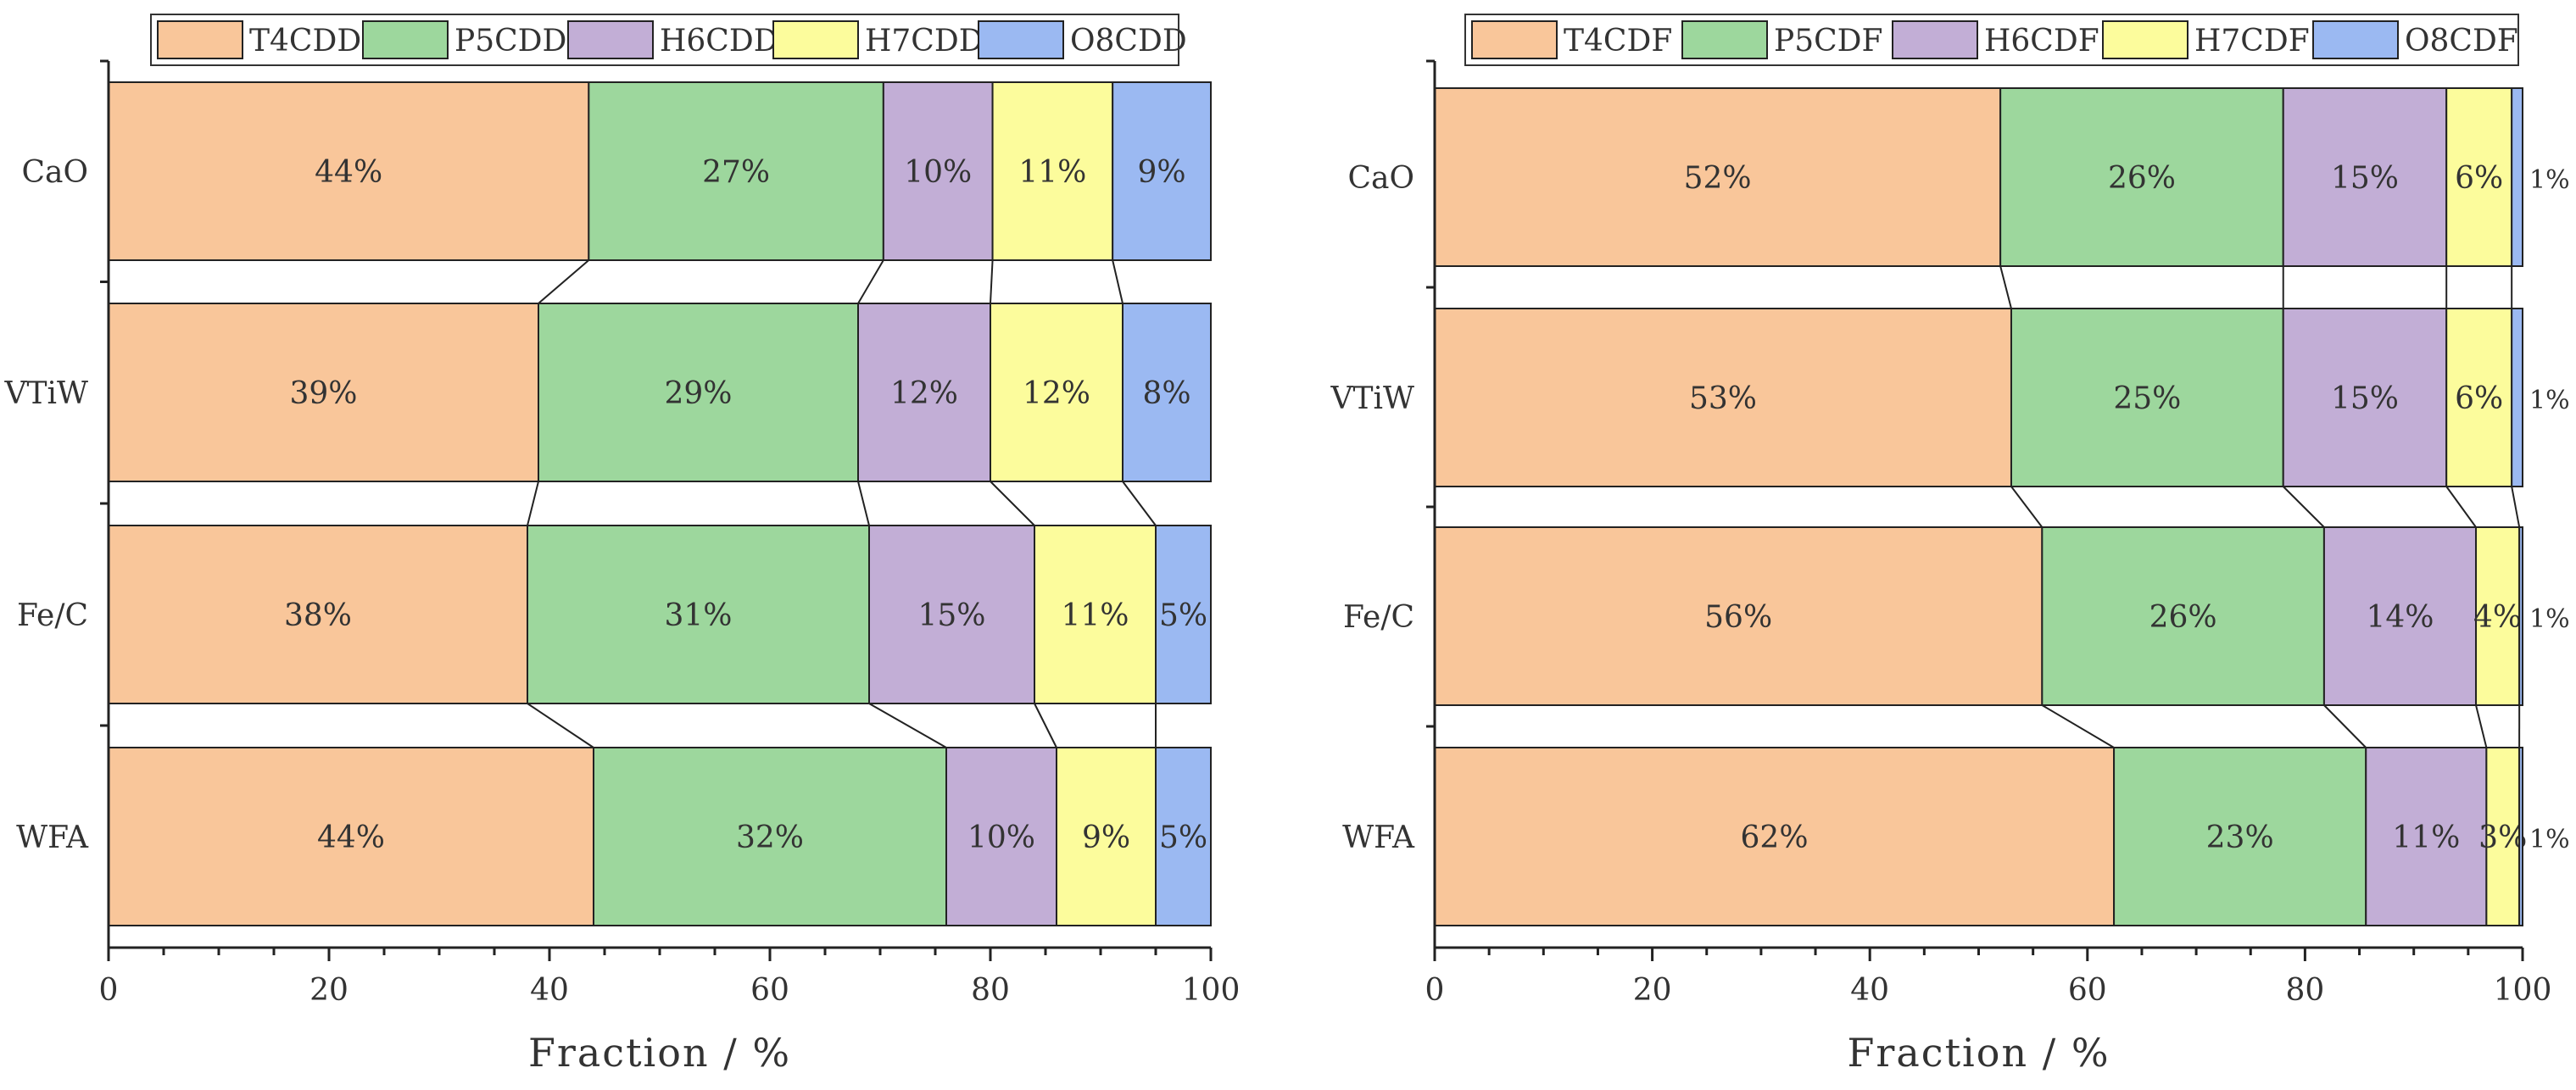  I want to click on legend-swatch-t4cdd, so click(200, 39).